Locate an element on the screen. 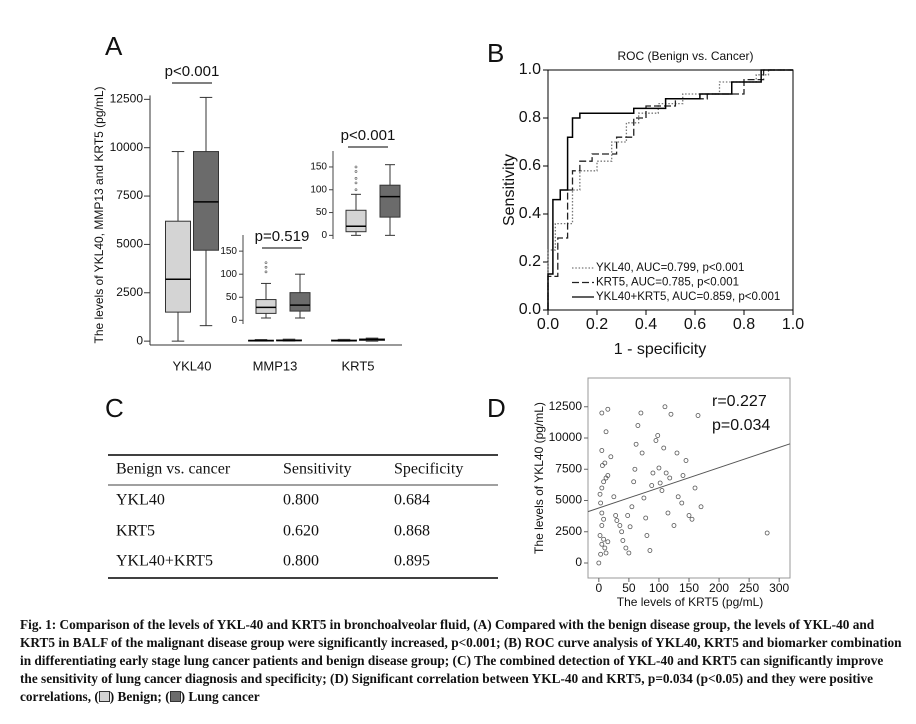  x-tick-label: 0.8 is located at coordinates (744, 324).